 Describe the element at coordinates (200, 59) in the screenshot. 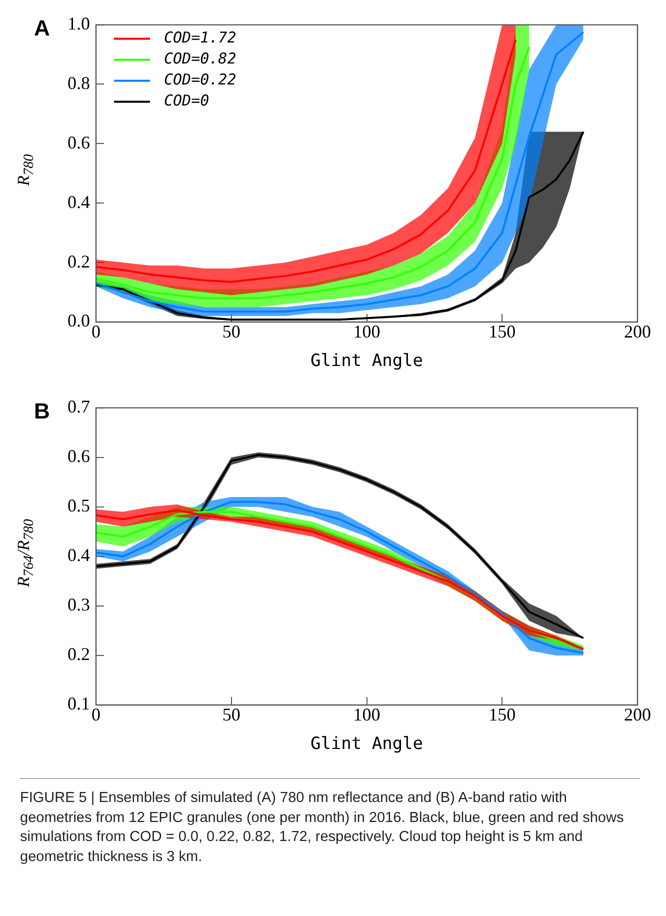

I see `legend-label: COD=0.82` at that location.